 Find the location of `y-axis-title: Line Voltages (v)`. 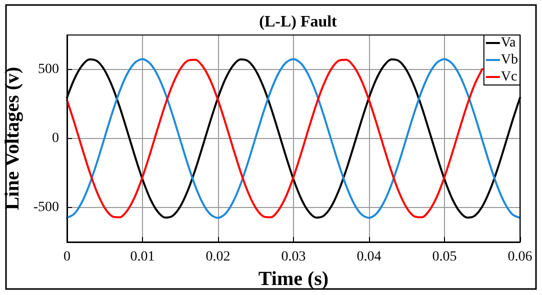

y-axis-title: Line Voltages (v) is located at coordinates (12, 138).